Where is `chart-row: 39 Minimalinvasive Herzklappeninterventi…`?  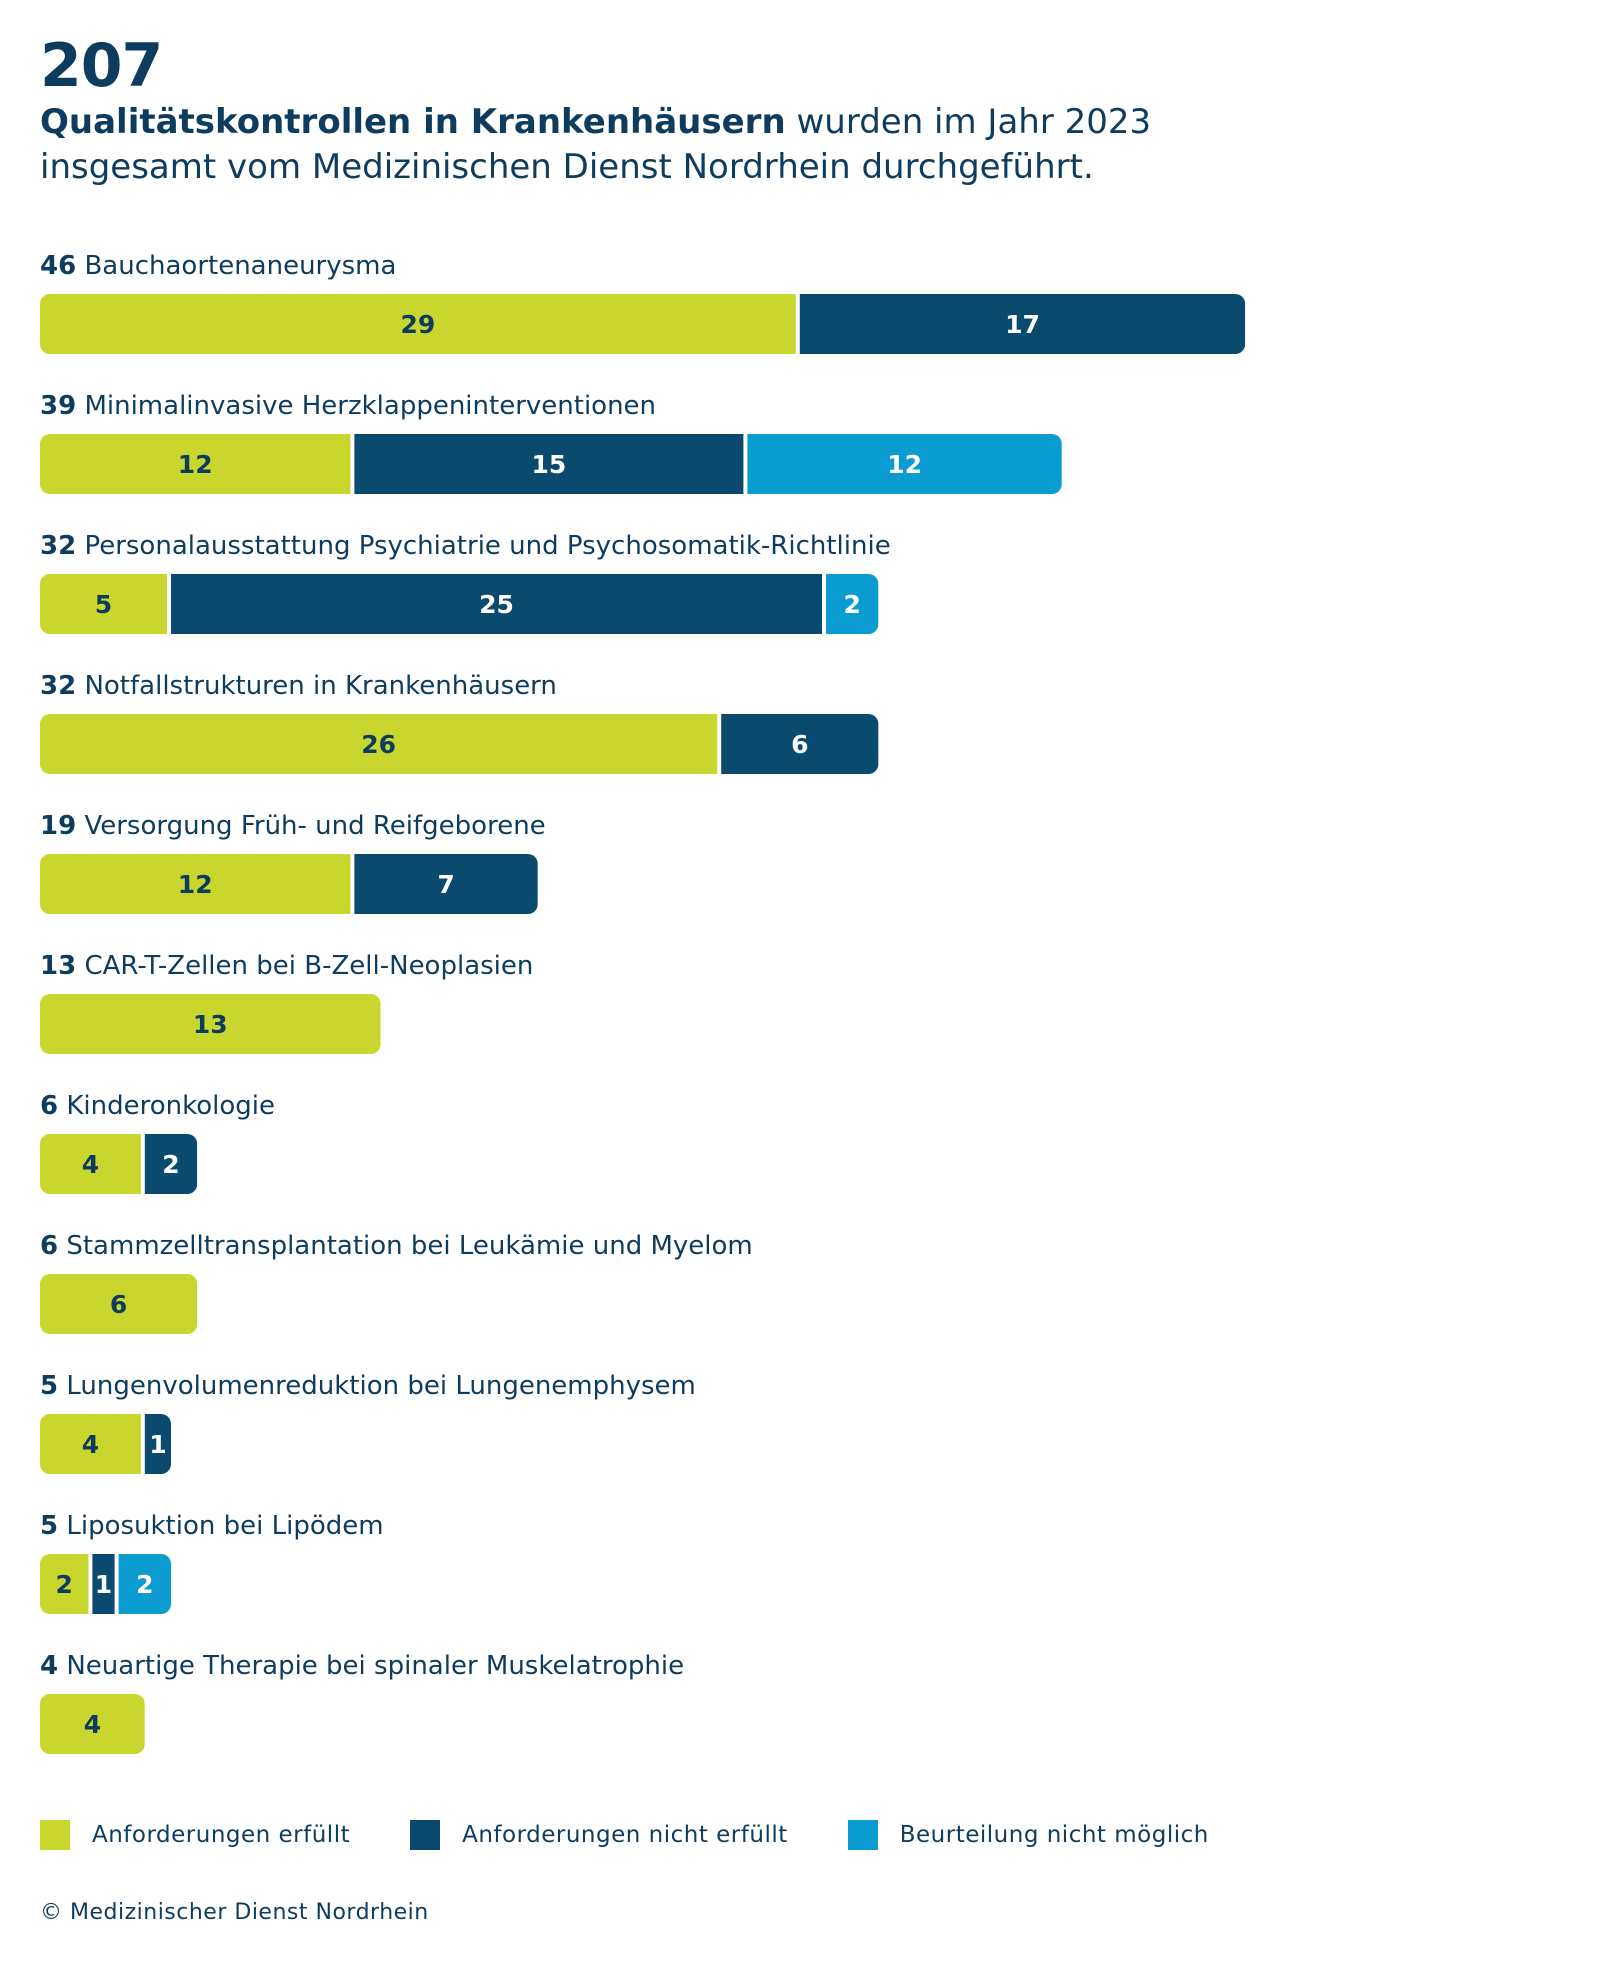 chart-row: 39 Minimalinvasive Herzklappeninterventi… is located at coordinates (551, 442).